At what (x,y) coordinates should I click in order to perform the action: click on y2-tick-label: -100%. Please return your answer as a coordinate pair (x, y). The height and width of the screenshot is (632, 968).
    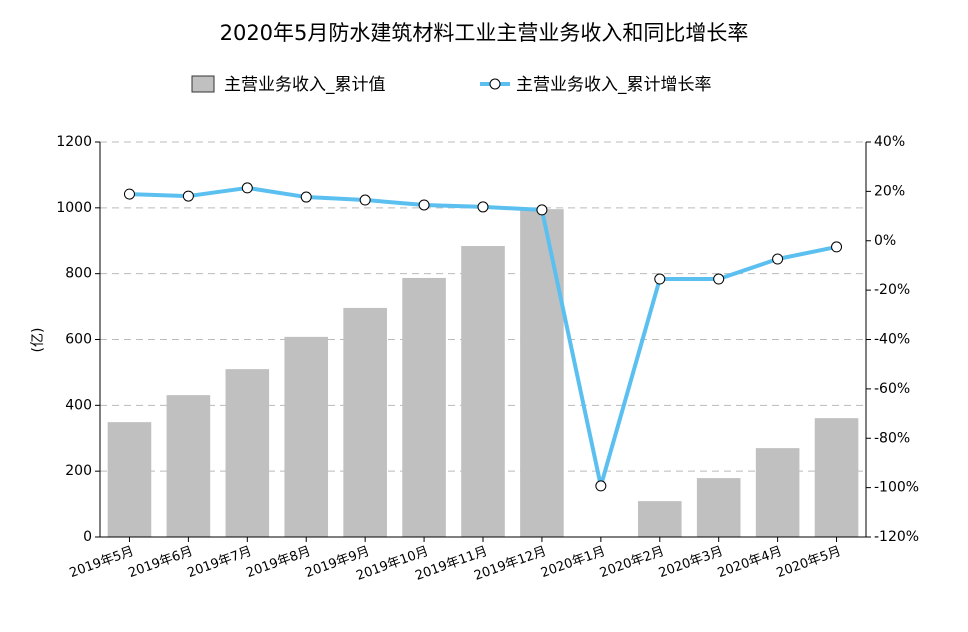
    Looking at the image, I should click on (896, 488).